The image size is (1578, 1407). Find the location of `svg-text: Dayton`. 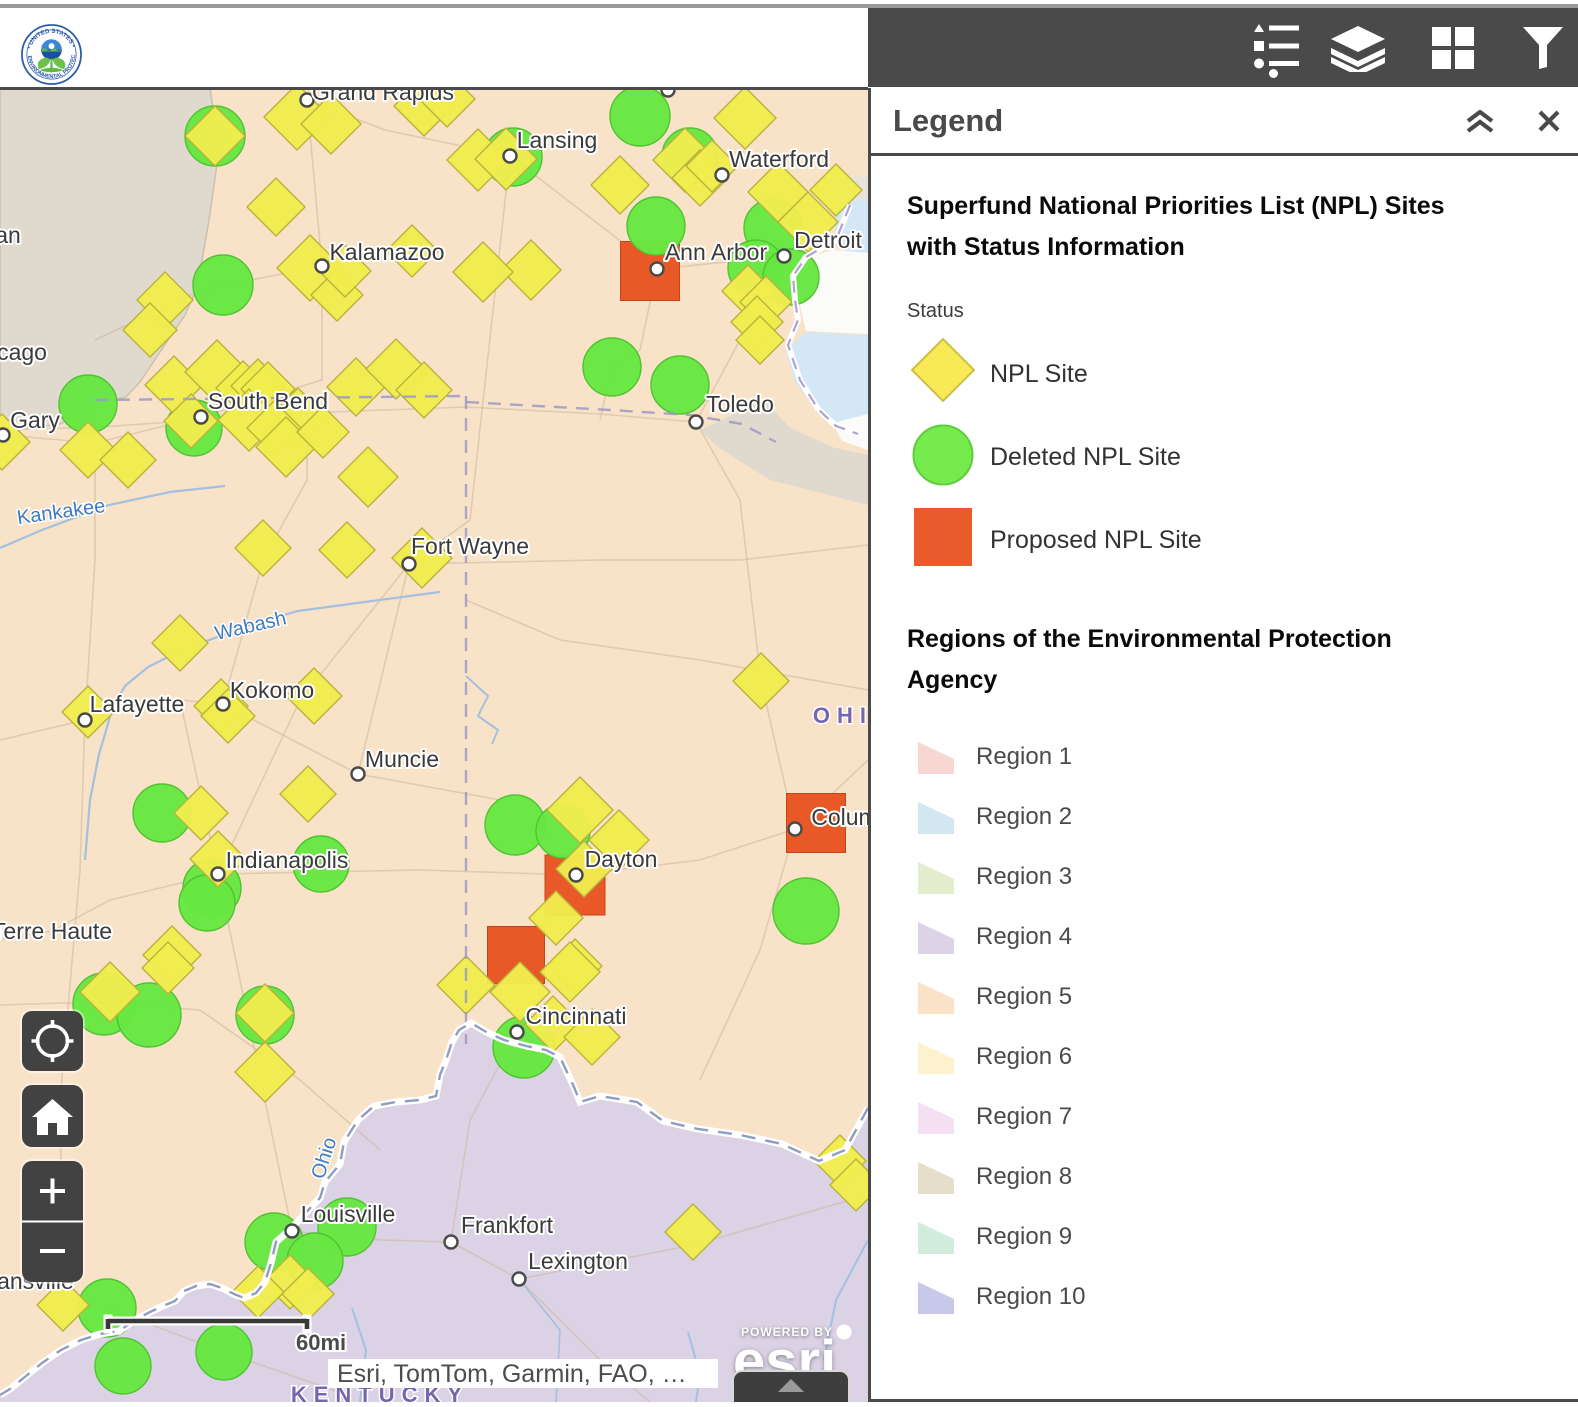

svg-text: Dayton is located at coordinates (621, 859).